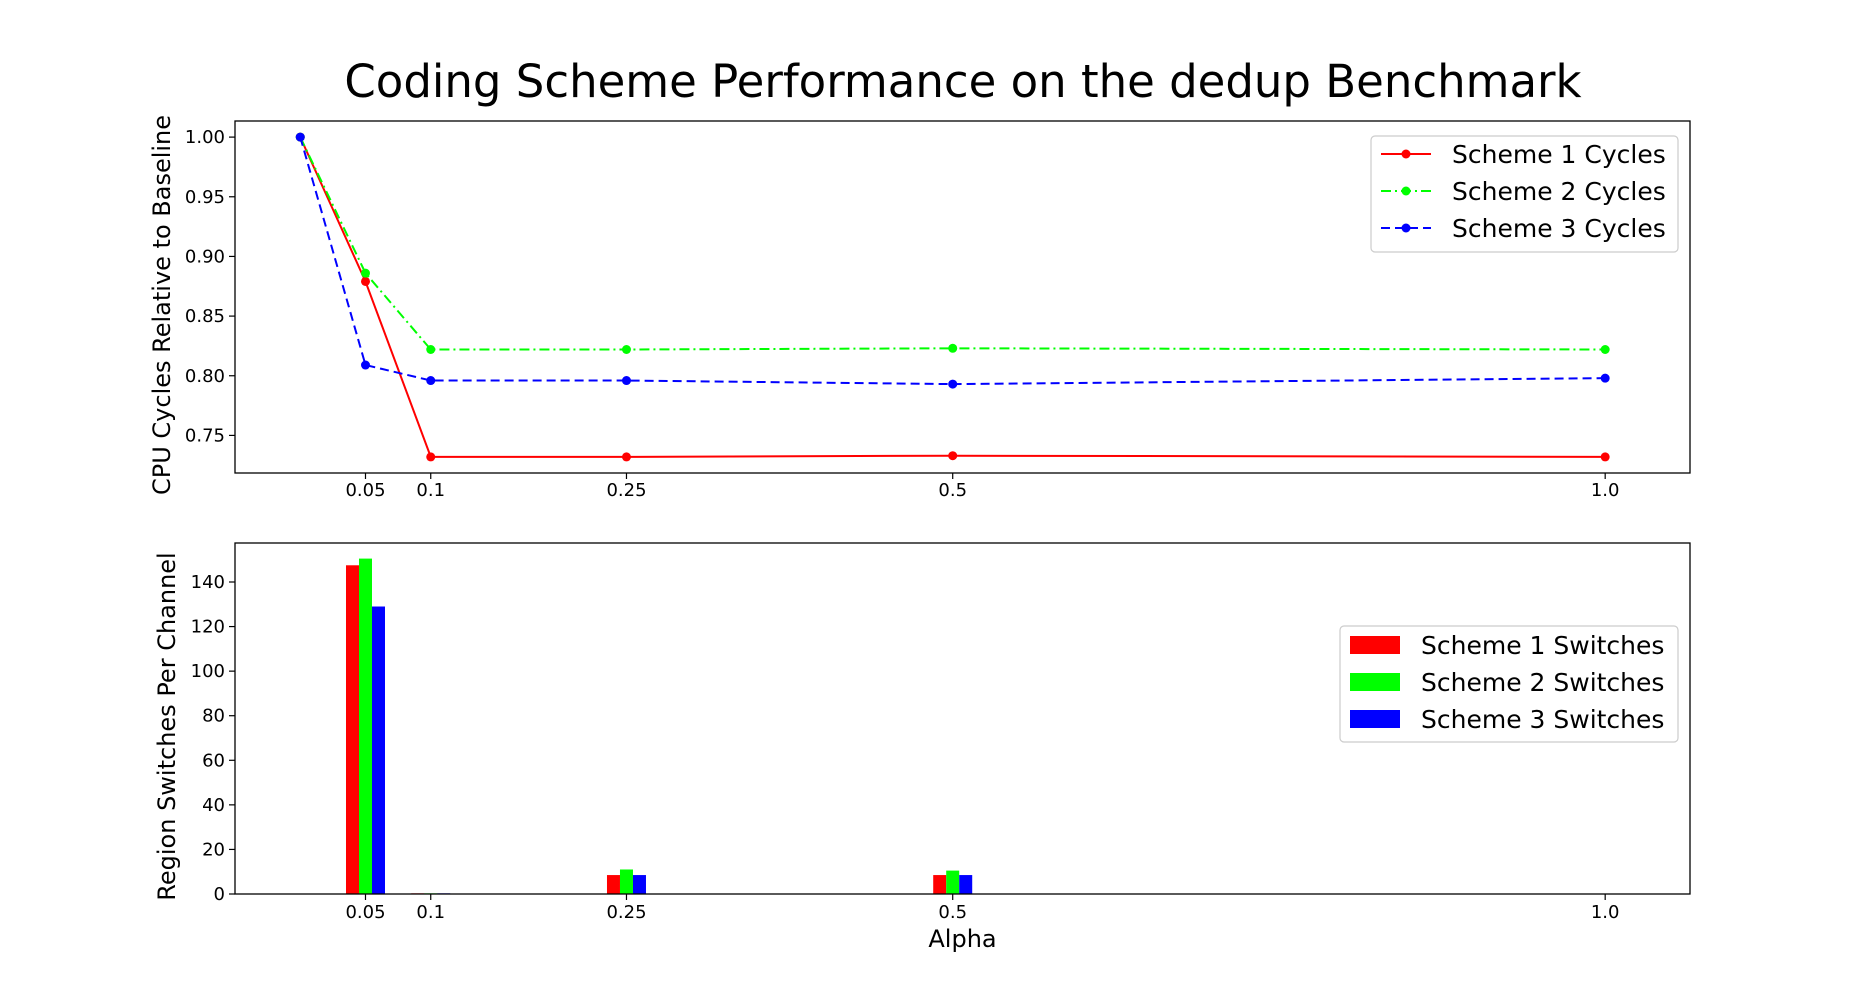  What do you see at coordinates (430, 912) in the screenshot?
I see `switches-x-tick-label: 0.1` at bounding box center [430, 912].